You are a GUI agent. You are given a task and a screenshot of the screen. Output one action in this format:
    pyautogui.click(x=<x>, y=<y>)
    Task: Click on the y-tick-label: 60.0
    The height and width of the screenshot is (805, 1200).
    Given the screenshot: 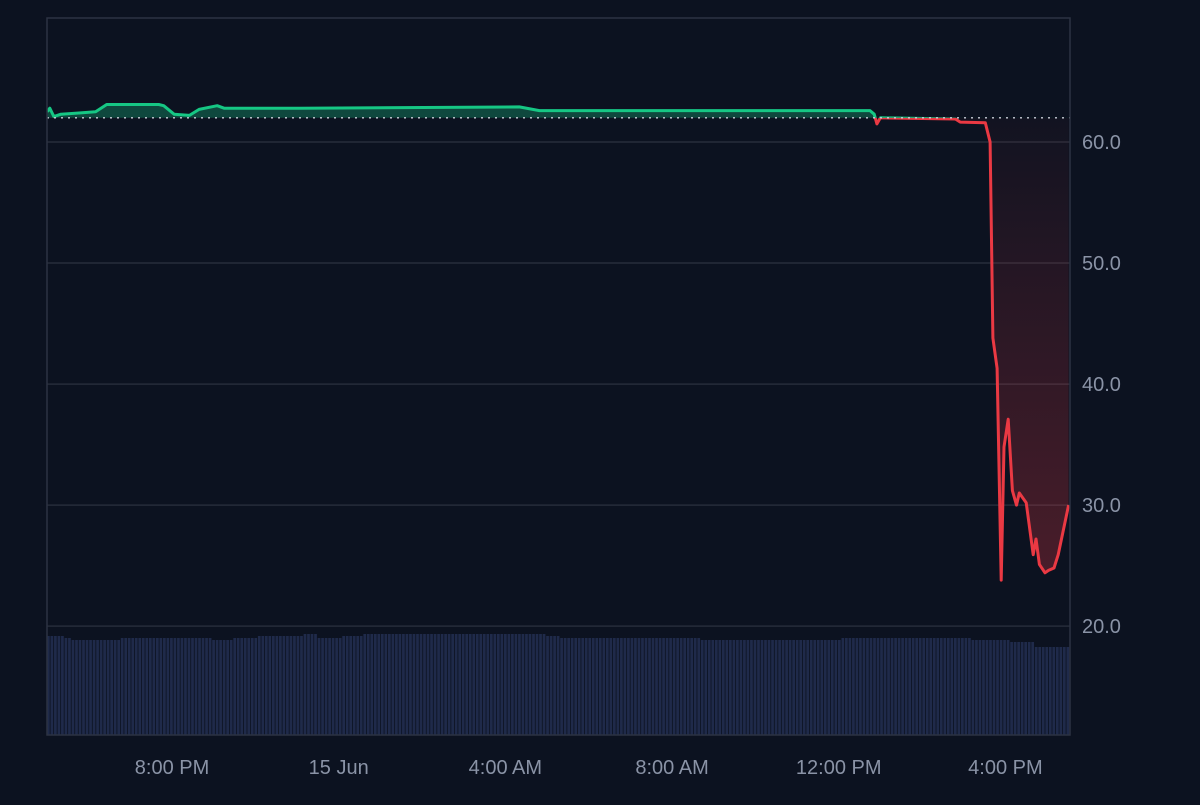 What is the action you would take?
    pyautogui.click(x=1101, y=143)
    